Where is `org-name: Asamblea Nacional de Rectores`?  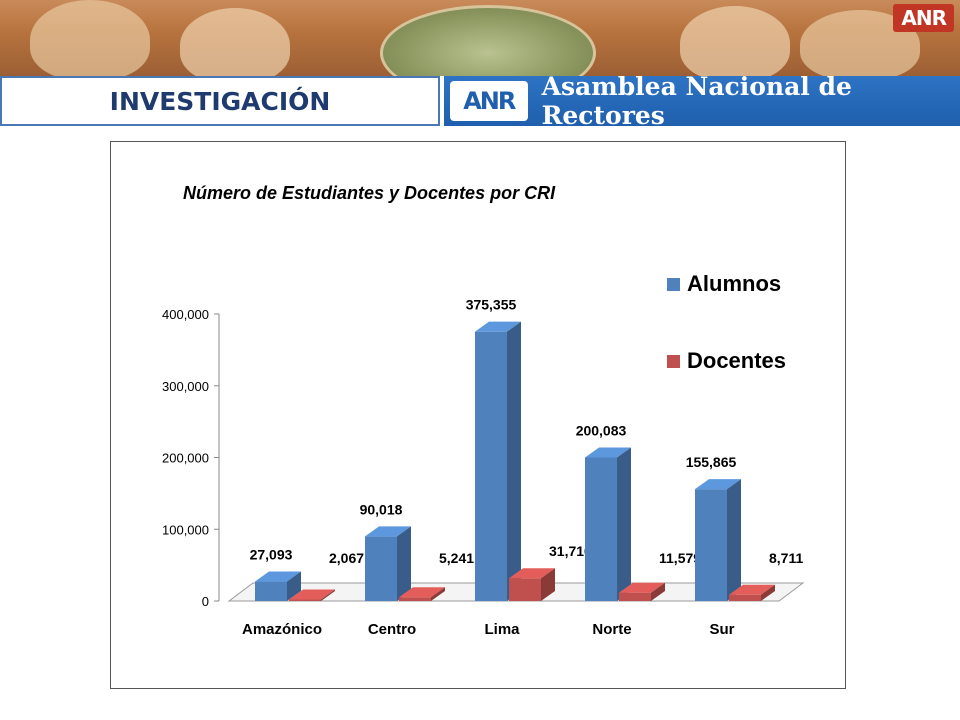
org-name: Asamblea Nacional de Rectores is located at coordinates (696, 101).